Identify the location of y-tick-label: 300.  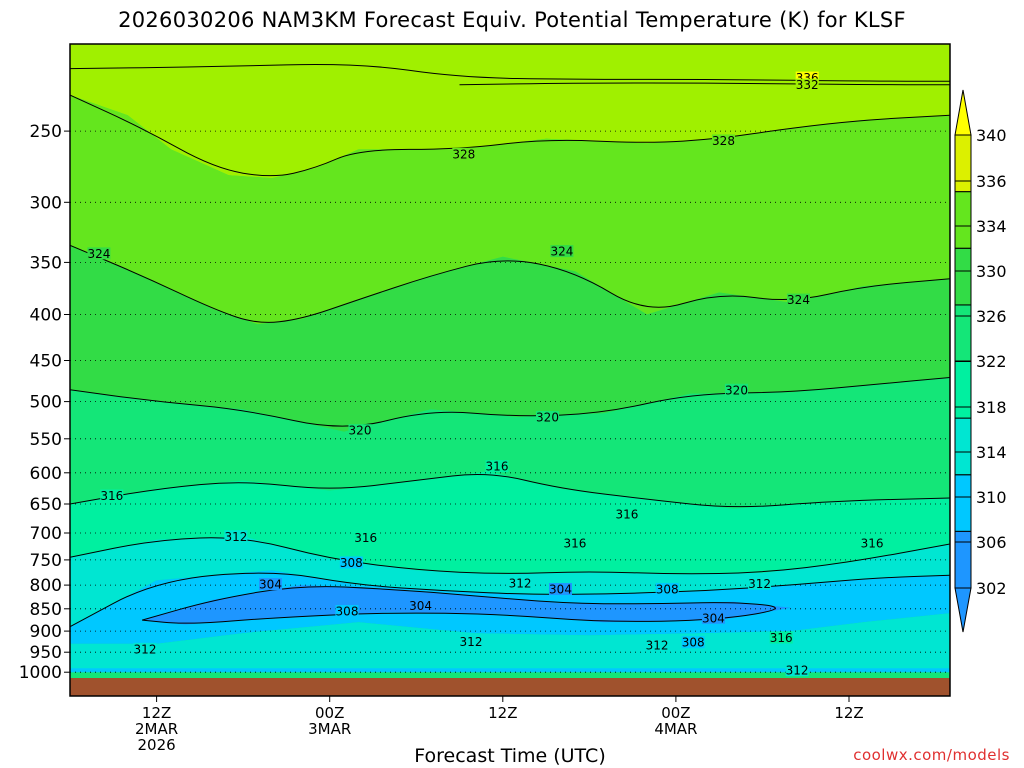
(46, 203).